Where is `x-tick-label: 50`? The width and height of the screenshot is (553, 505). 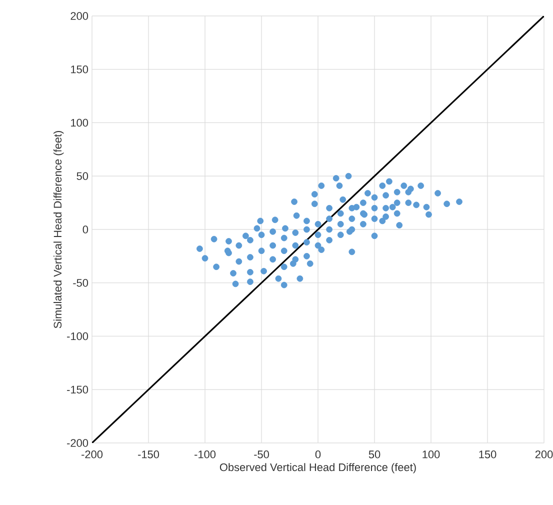 x-tick-label: 50 is located at coordinates (374, 454).